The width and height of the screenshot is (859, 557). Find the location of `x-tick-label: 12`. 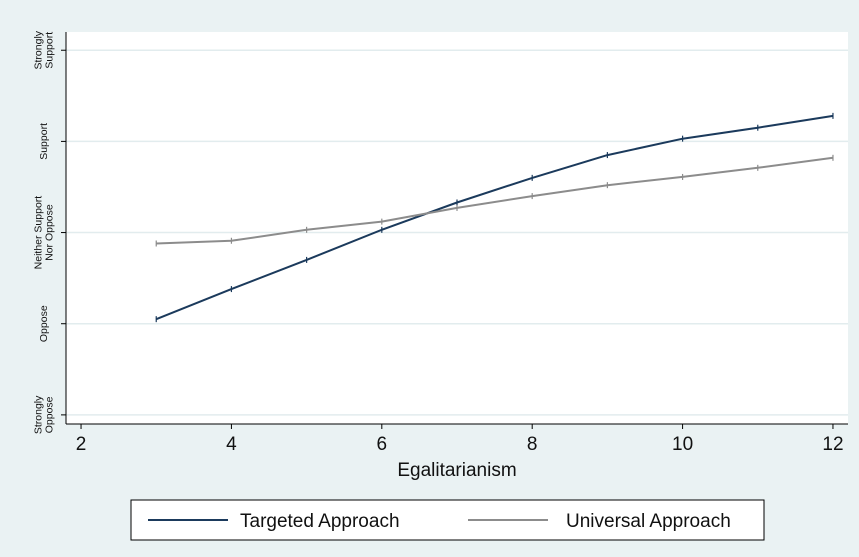

x-tick-label: 12 is located at coordinates (832, 444).